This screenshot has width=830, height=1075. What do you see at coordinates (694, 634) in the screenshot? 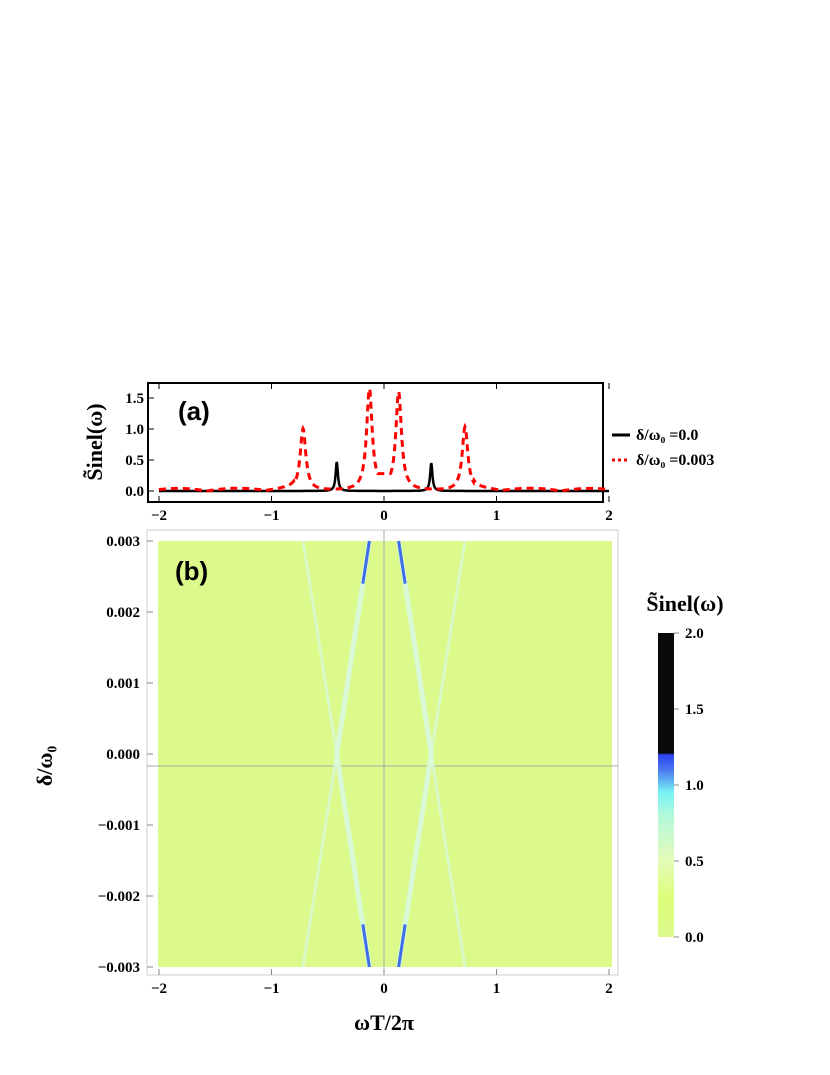
I see `colorbar-tick-label: 2.0` at bounding box center [694, 634].